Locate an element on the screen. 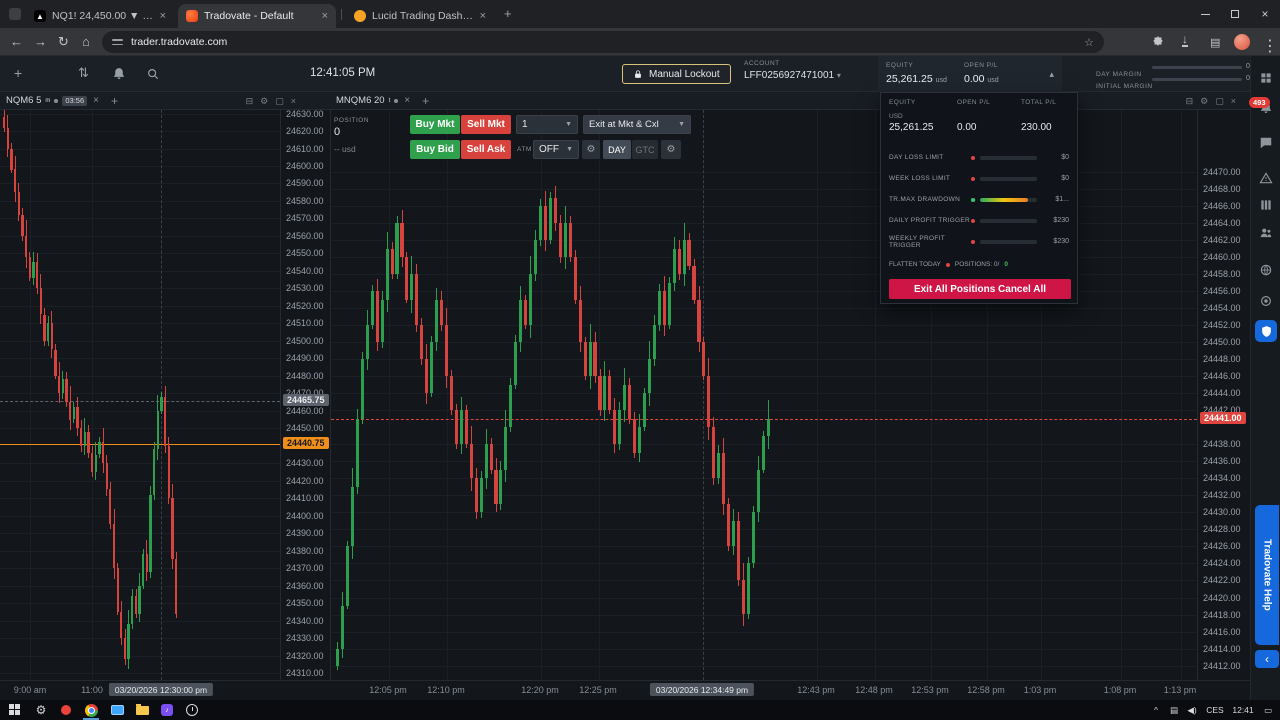  reload-icon: ↻ is located at coordinates (63, 41).